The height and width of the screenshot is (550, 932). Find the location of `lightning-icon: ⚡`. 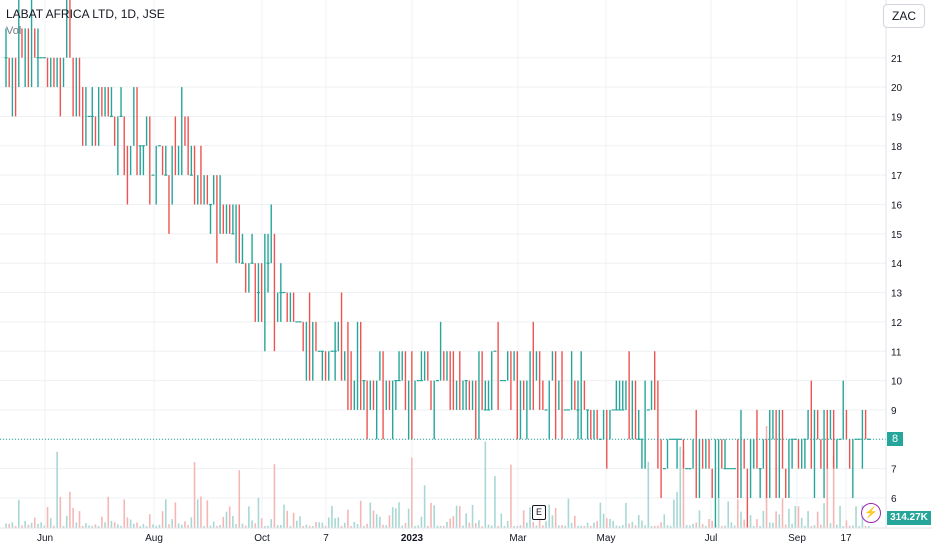

lightning-icon: ⚡ is located at coordinates (871, 513).